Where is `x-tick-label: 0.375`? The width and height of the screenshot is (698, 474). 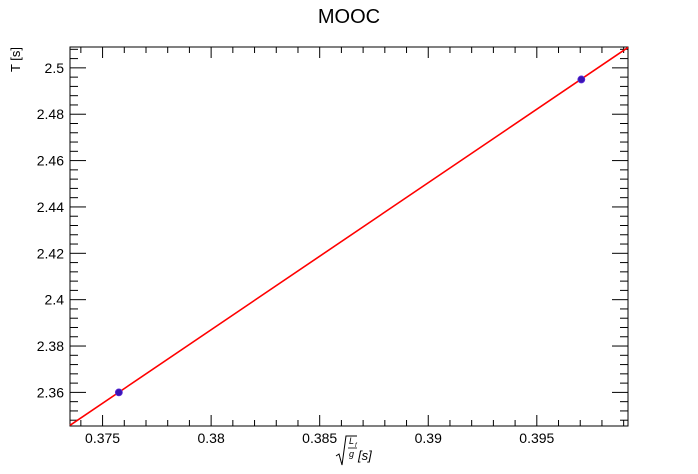
x-tick-label: 0.375 is located at coordinates (102, 438).